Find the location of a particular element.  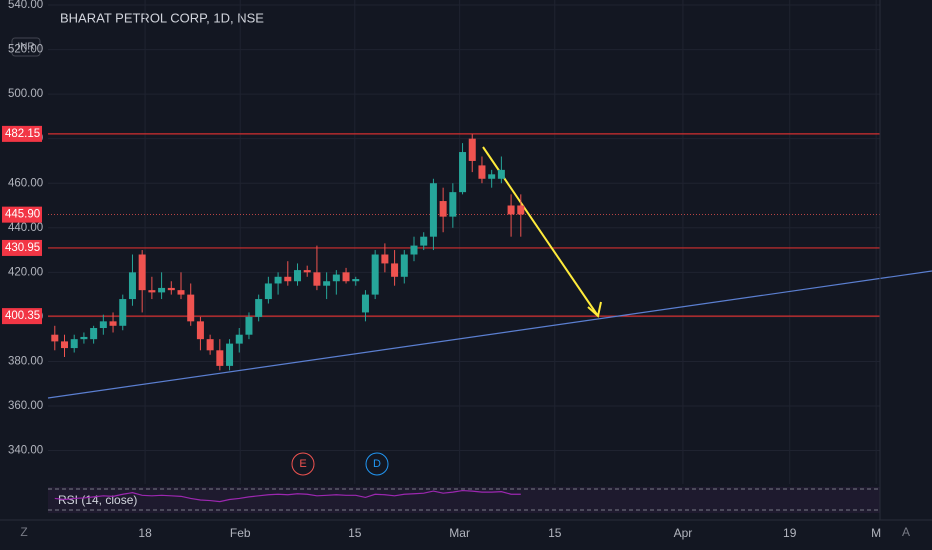

y-tick-label: 380.00 is located at coordinates (25, 361).